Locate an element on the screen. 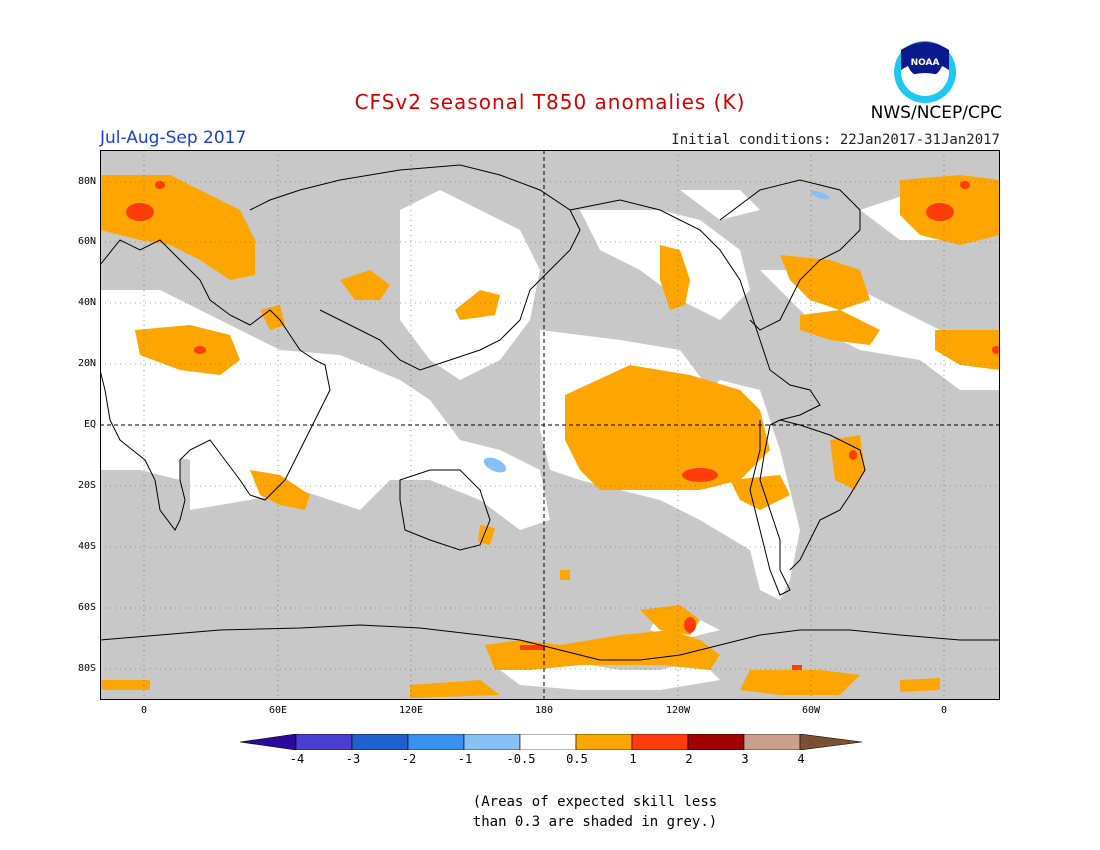  colorbar-tick-label: -1 is located at coordinates (465, 759).